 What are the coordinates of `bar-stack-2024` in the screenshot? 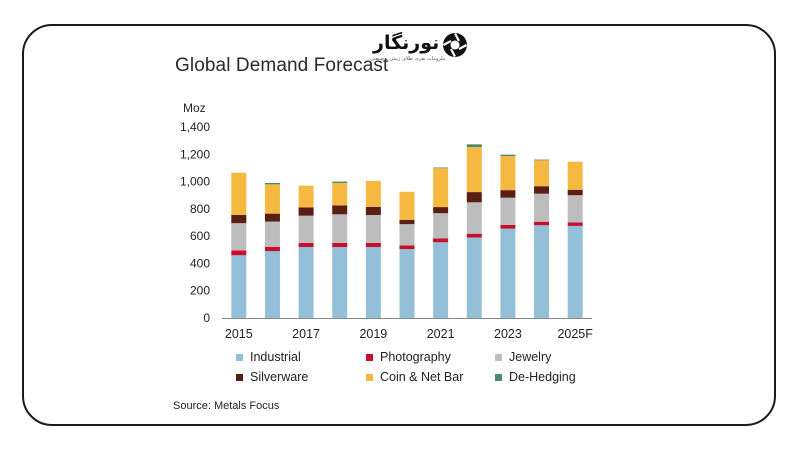 It's located at (542, 238).